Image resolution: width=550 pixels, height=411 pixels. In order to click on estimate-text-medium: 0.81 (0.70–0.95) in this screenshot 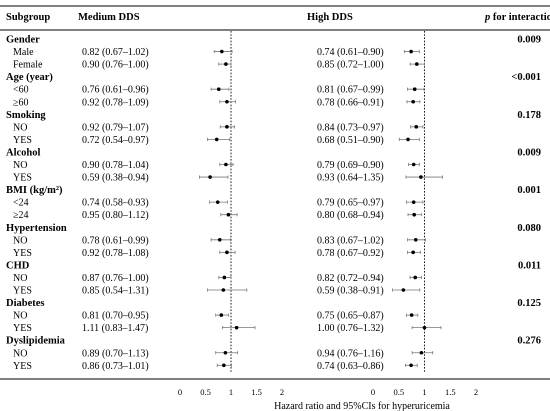, I will do `click(115, 316)`.